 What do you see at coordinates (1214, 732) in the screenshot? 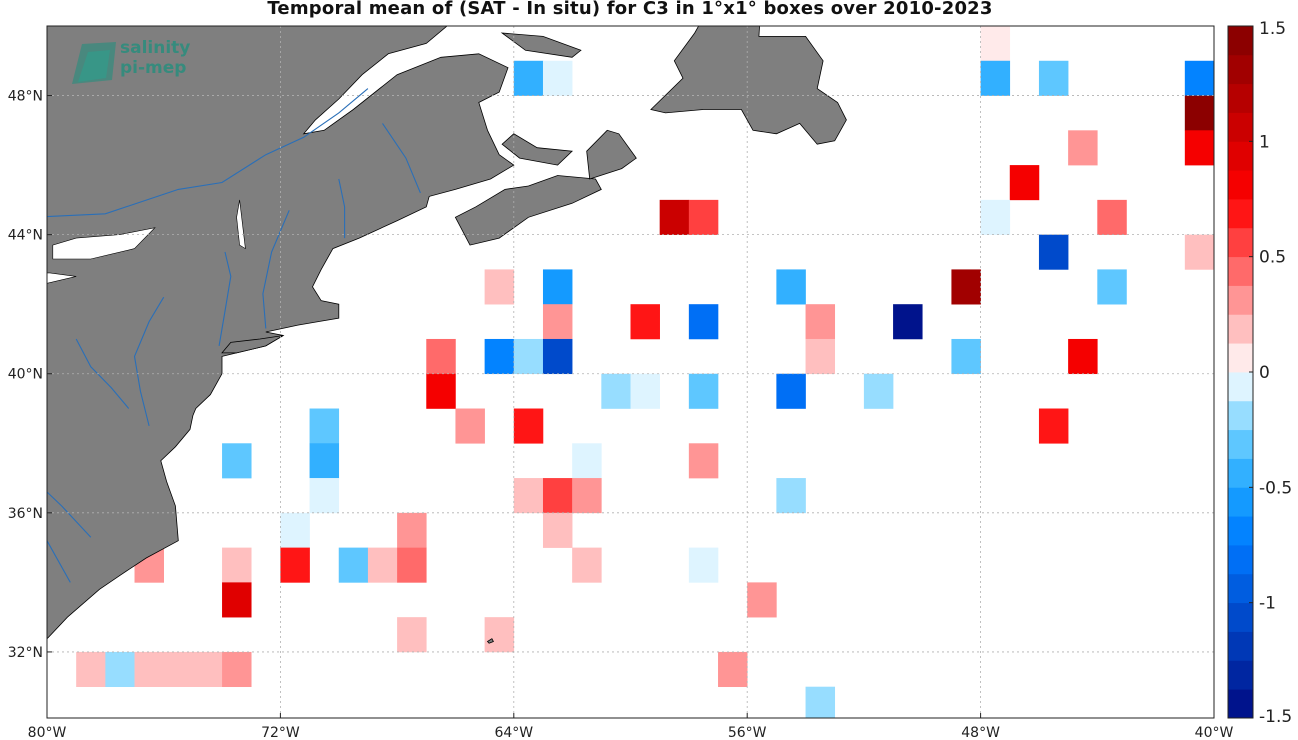
I see `lon-tick-label: 40°W` at bounding box center [1214, 732].